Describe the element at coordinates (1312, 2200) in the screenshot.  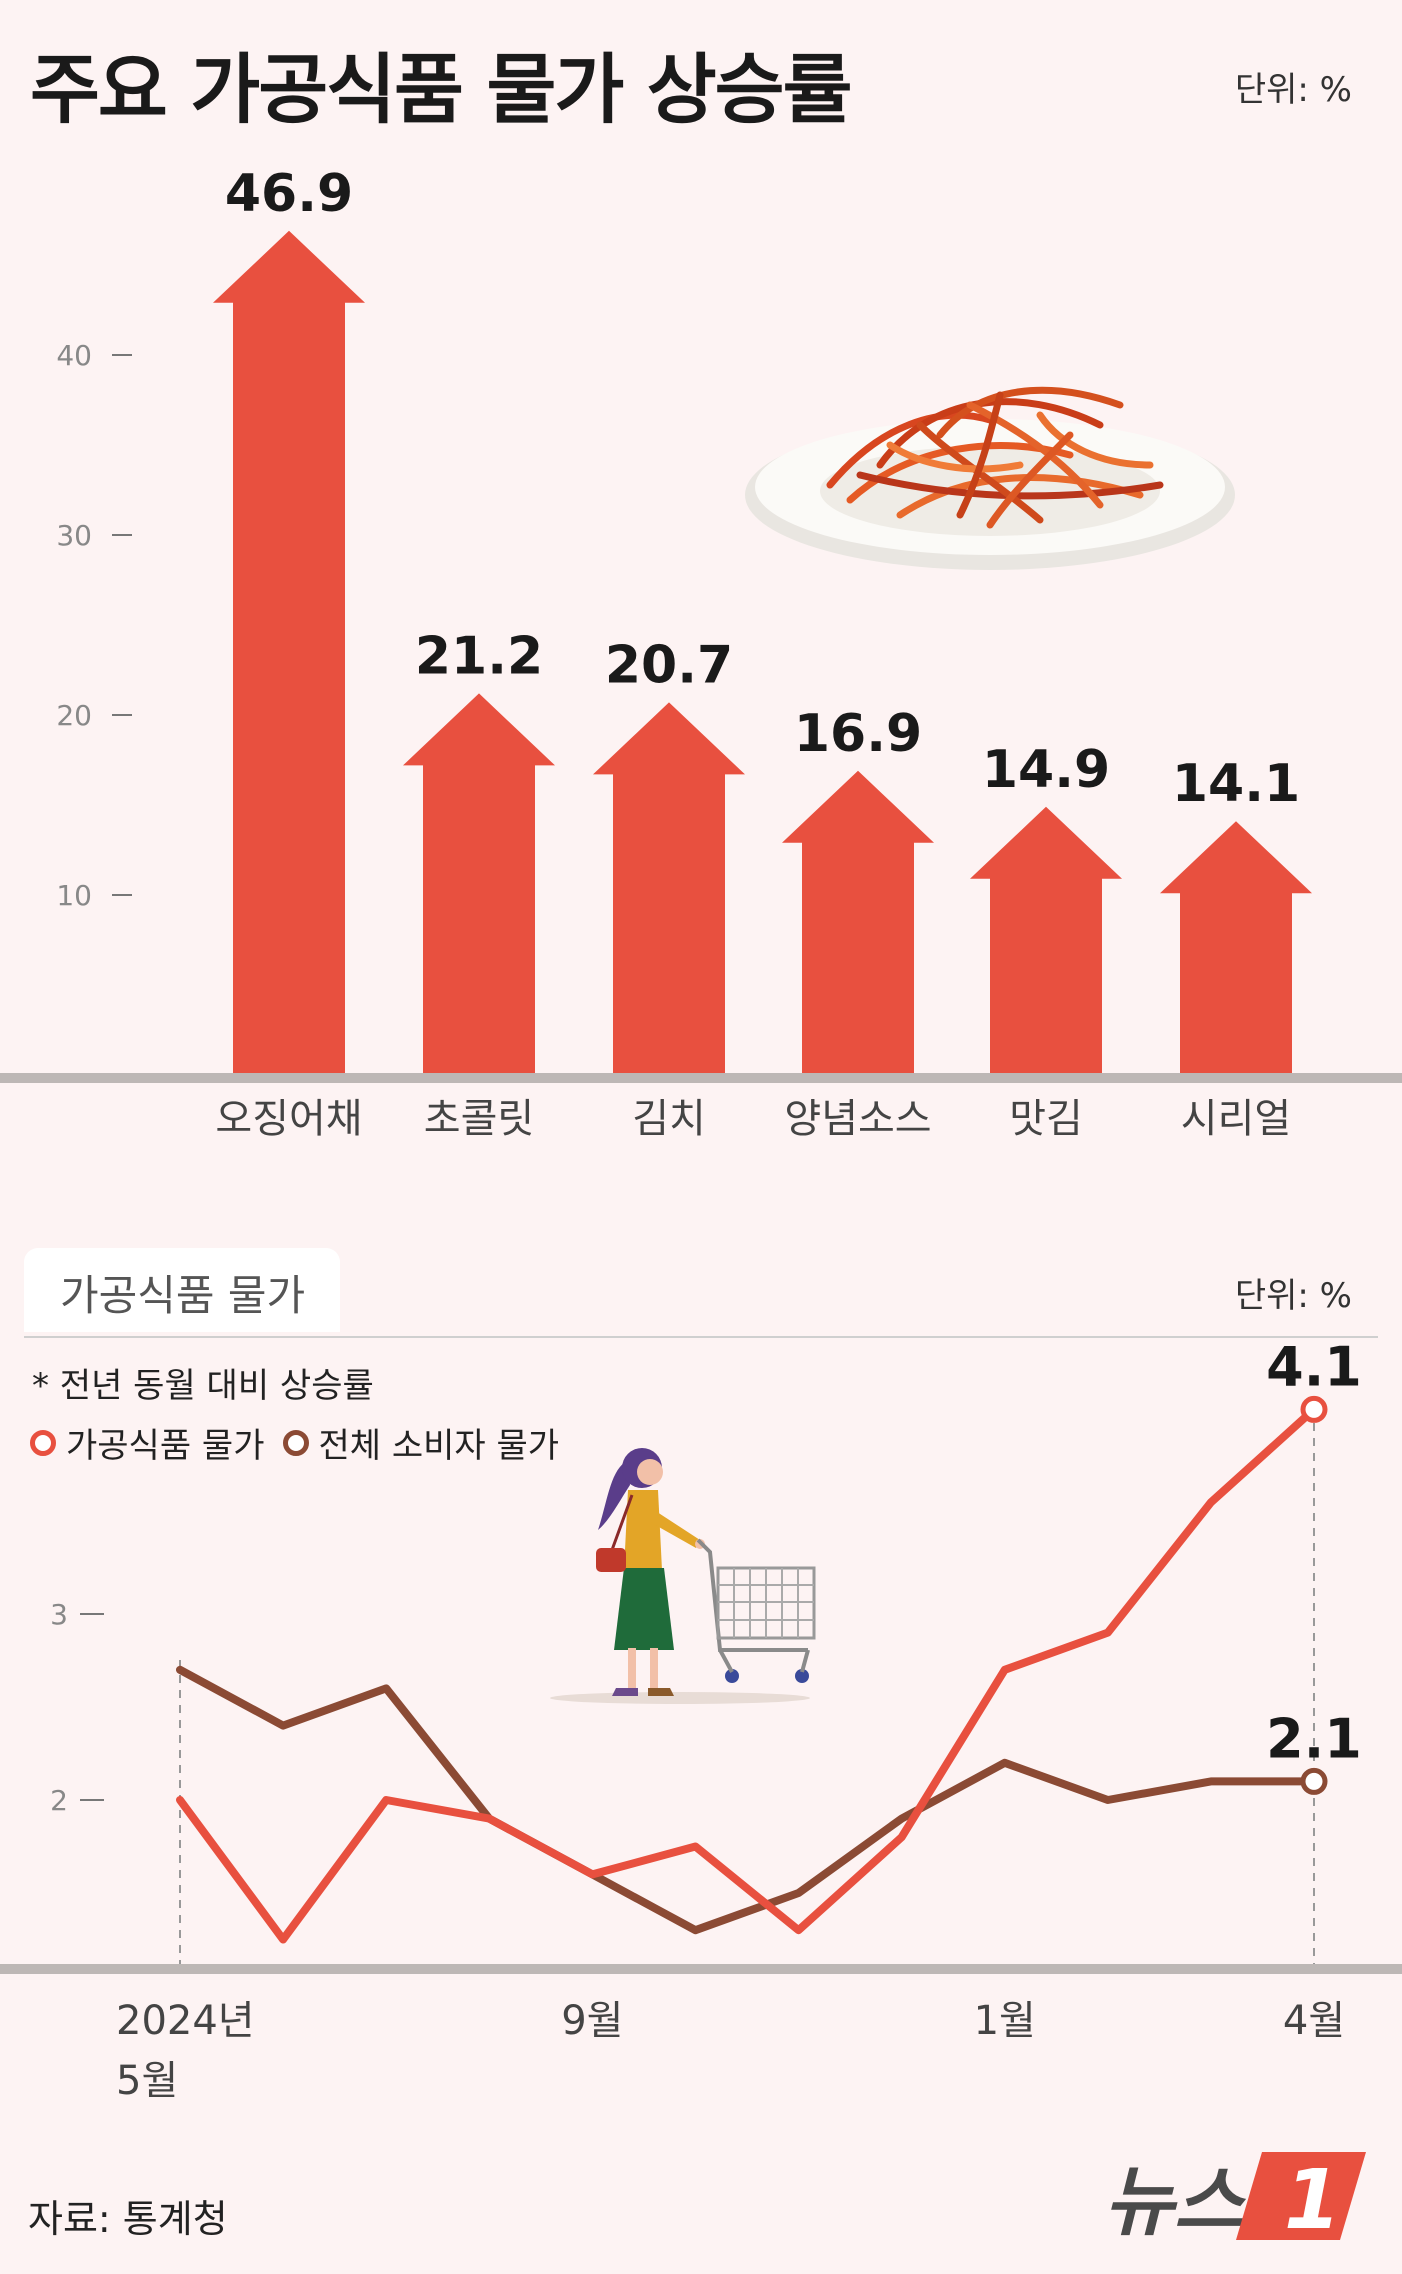
I see `logo-badge: 1` at that location.